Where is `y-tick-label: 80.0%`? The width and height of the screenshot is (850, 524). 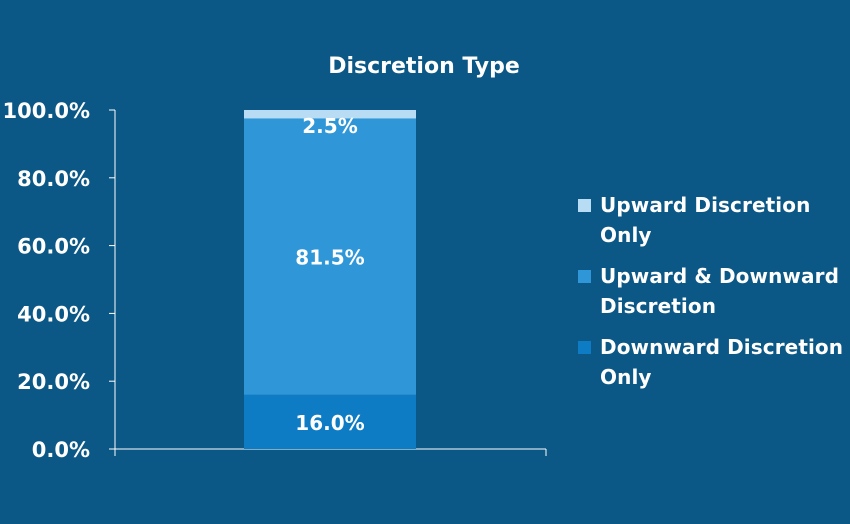 y-tick-label: 80.0% is located at coordinates (53, 179).